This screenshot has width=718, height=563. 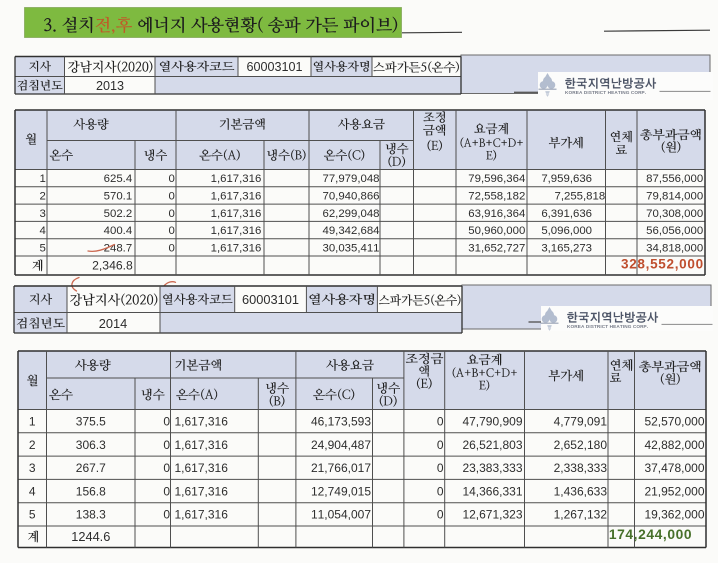 What do you see at coordinates (118, 248) in the screenshot?
I see `svg-text: 248.7` at bounding box center [118, 248].